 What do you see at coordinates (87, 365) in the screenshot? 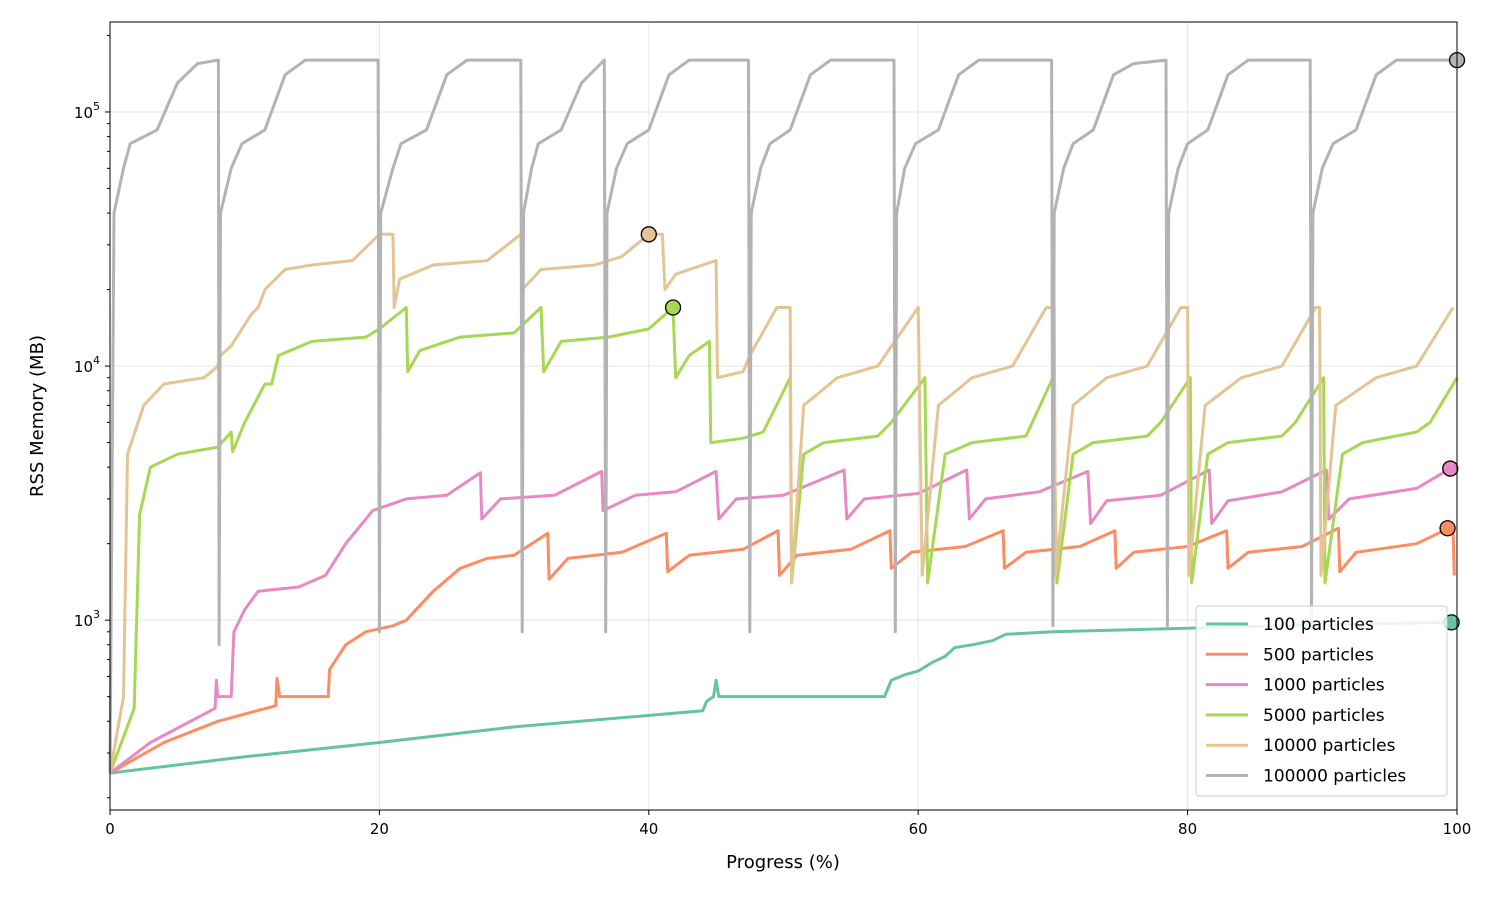
I see `y-tick-label: 10⁴` at bounding box center [87, 365].